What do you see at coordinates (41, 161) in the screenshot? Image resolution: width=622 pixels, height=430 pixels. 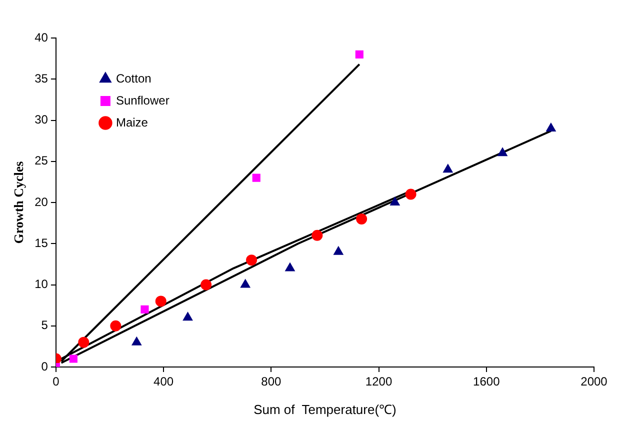 I see `y-tick-label: 25` at bounding box center [41, 161].